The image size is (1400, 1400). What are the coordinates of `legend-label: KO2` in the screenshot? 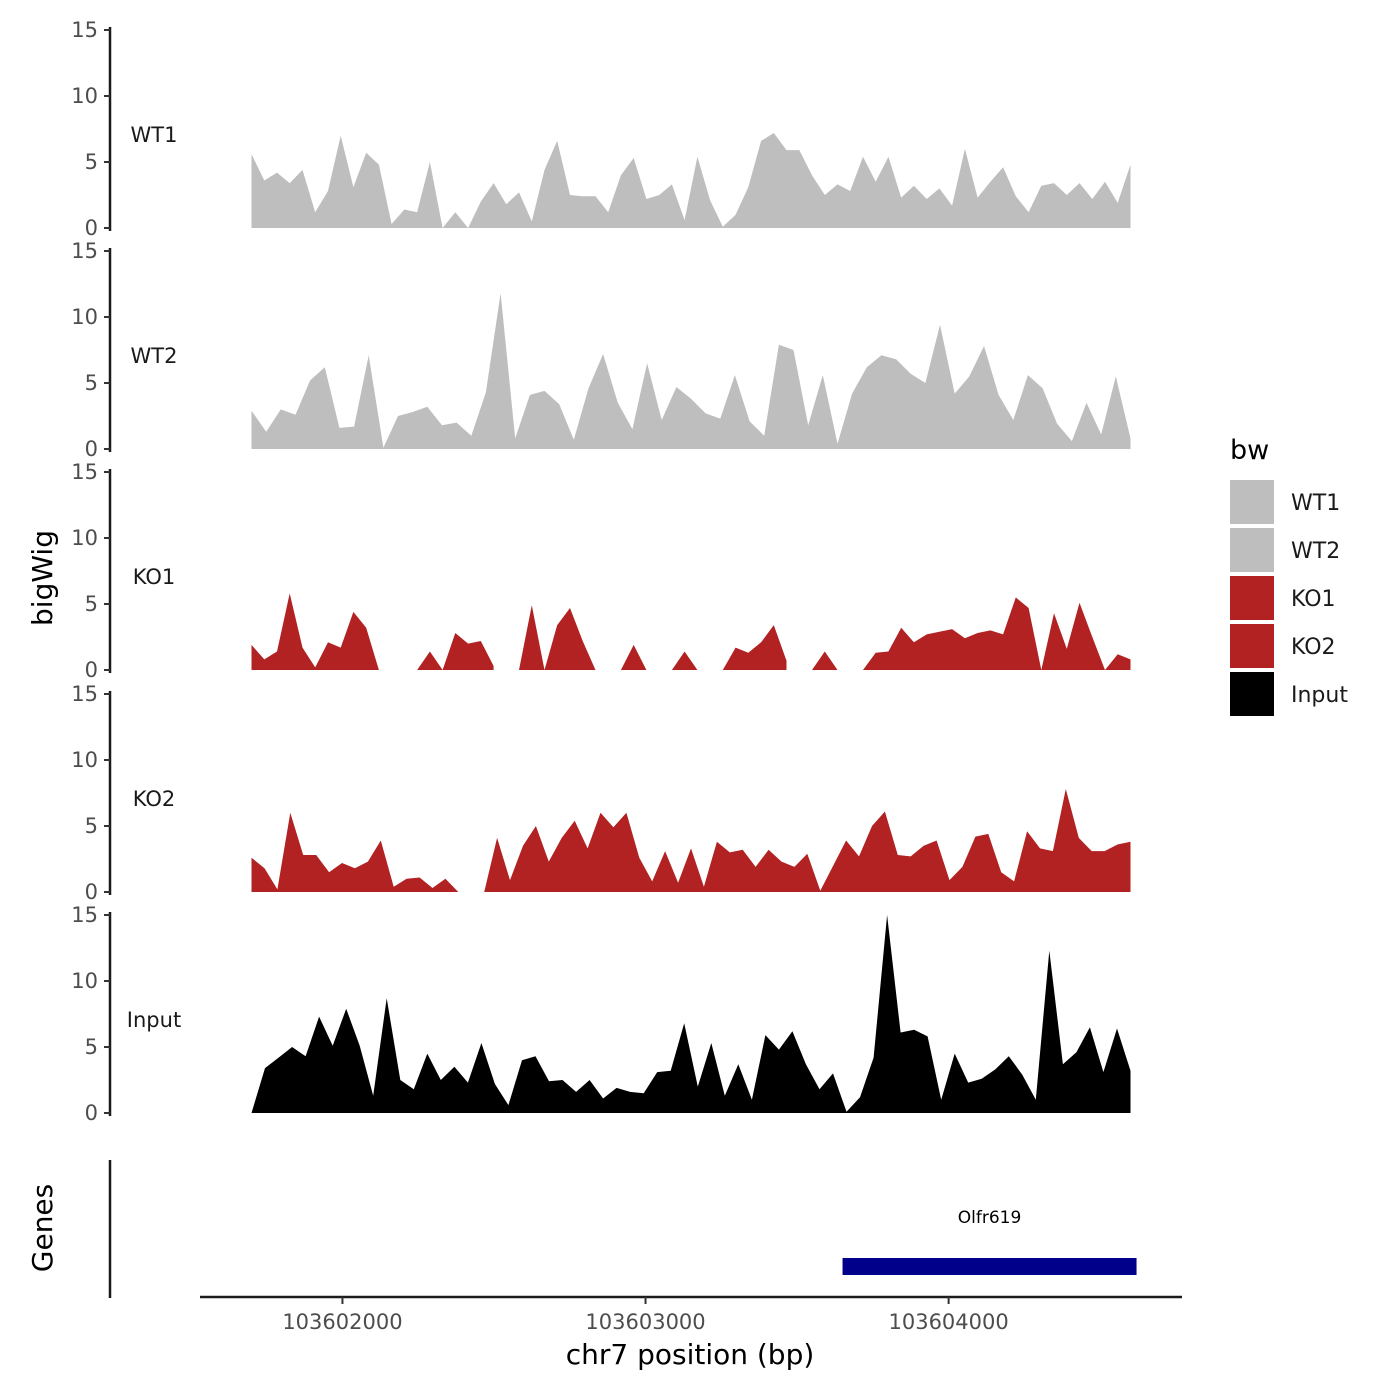 It's located at (1313, 647).